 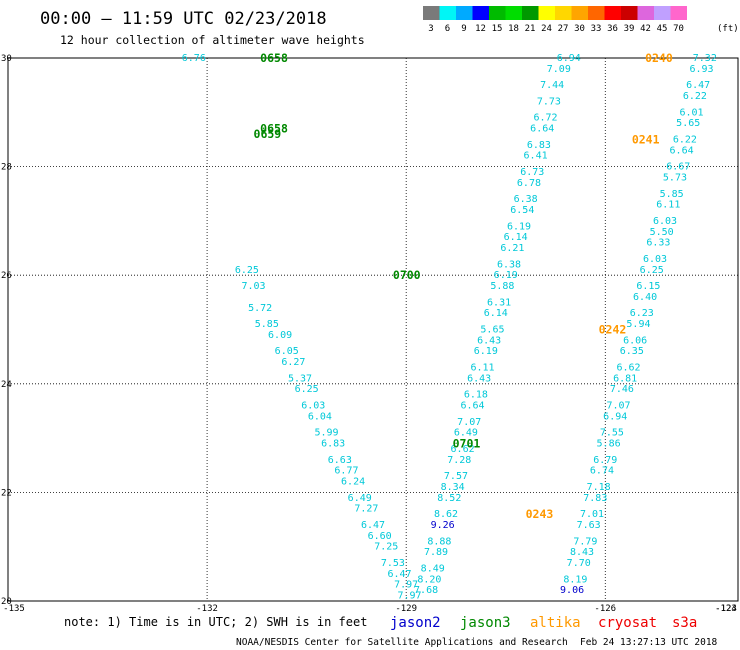 I want to click on swh-value-label: 6.21, so click(x=512, y=248).